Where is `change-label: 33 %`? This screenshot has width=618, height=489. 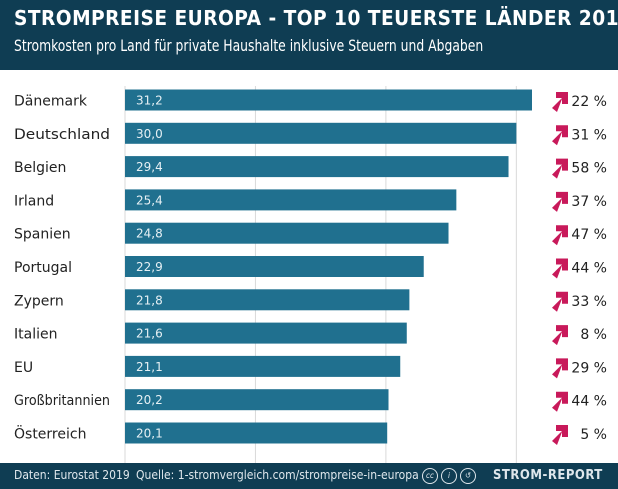 change-label: 33 % is located at coordinates (589, 302).